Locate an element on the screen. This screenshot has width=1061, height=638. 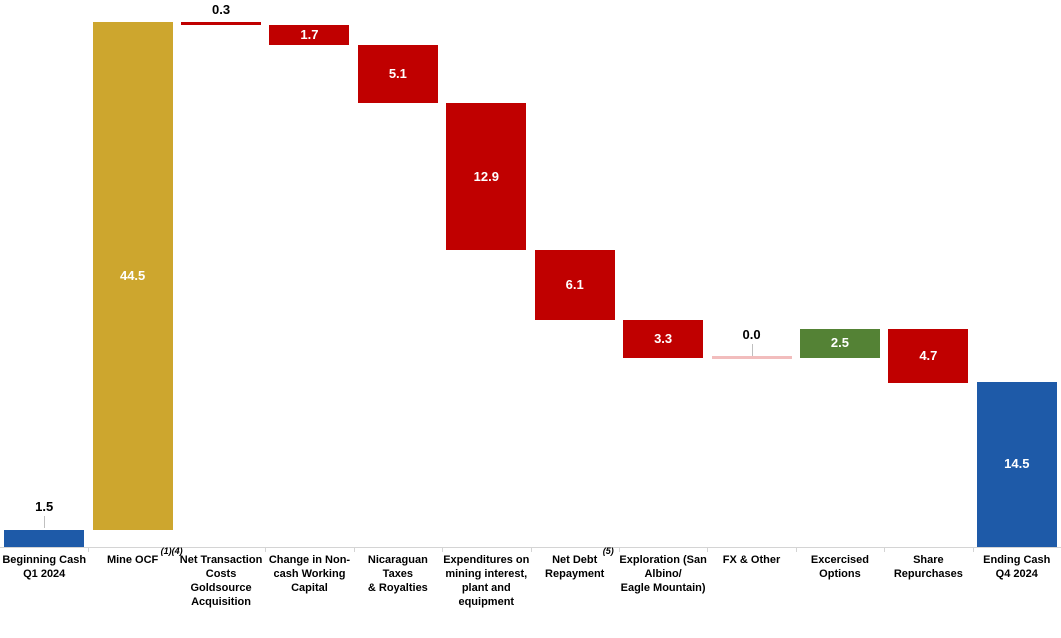
x-axis-label-3: Change in Non- cash Working Capital is located at coordinates (309, 574).